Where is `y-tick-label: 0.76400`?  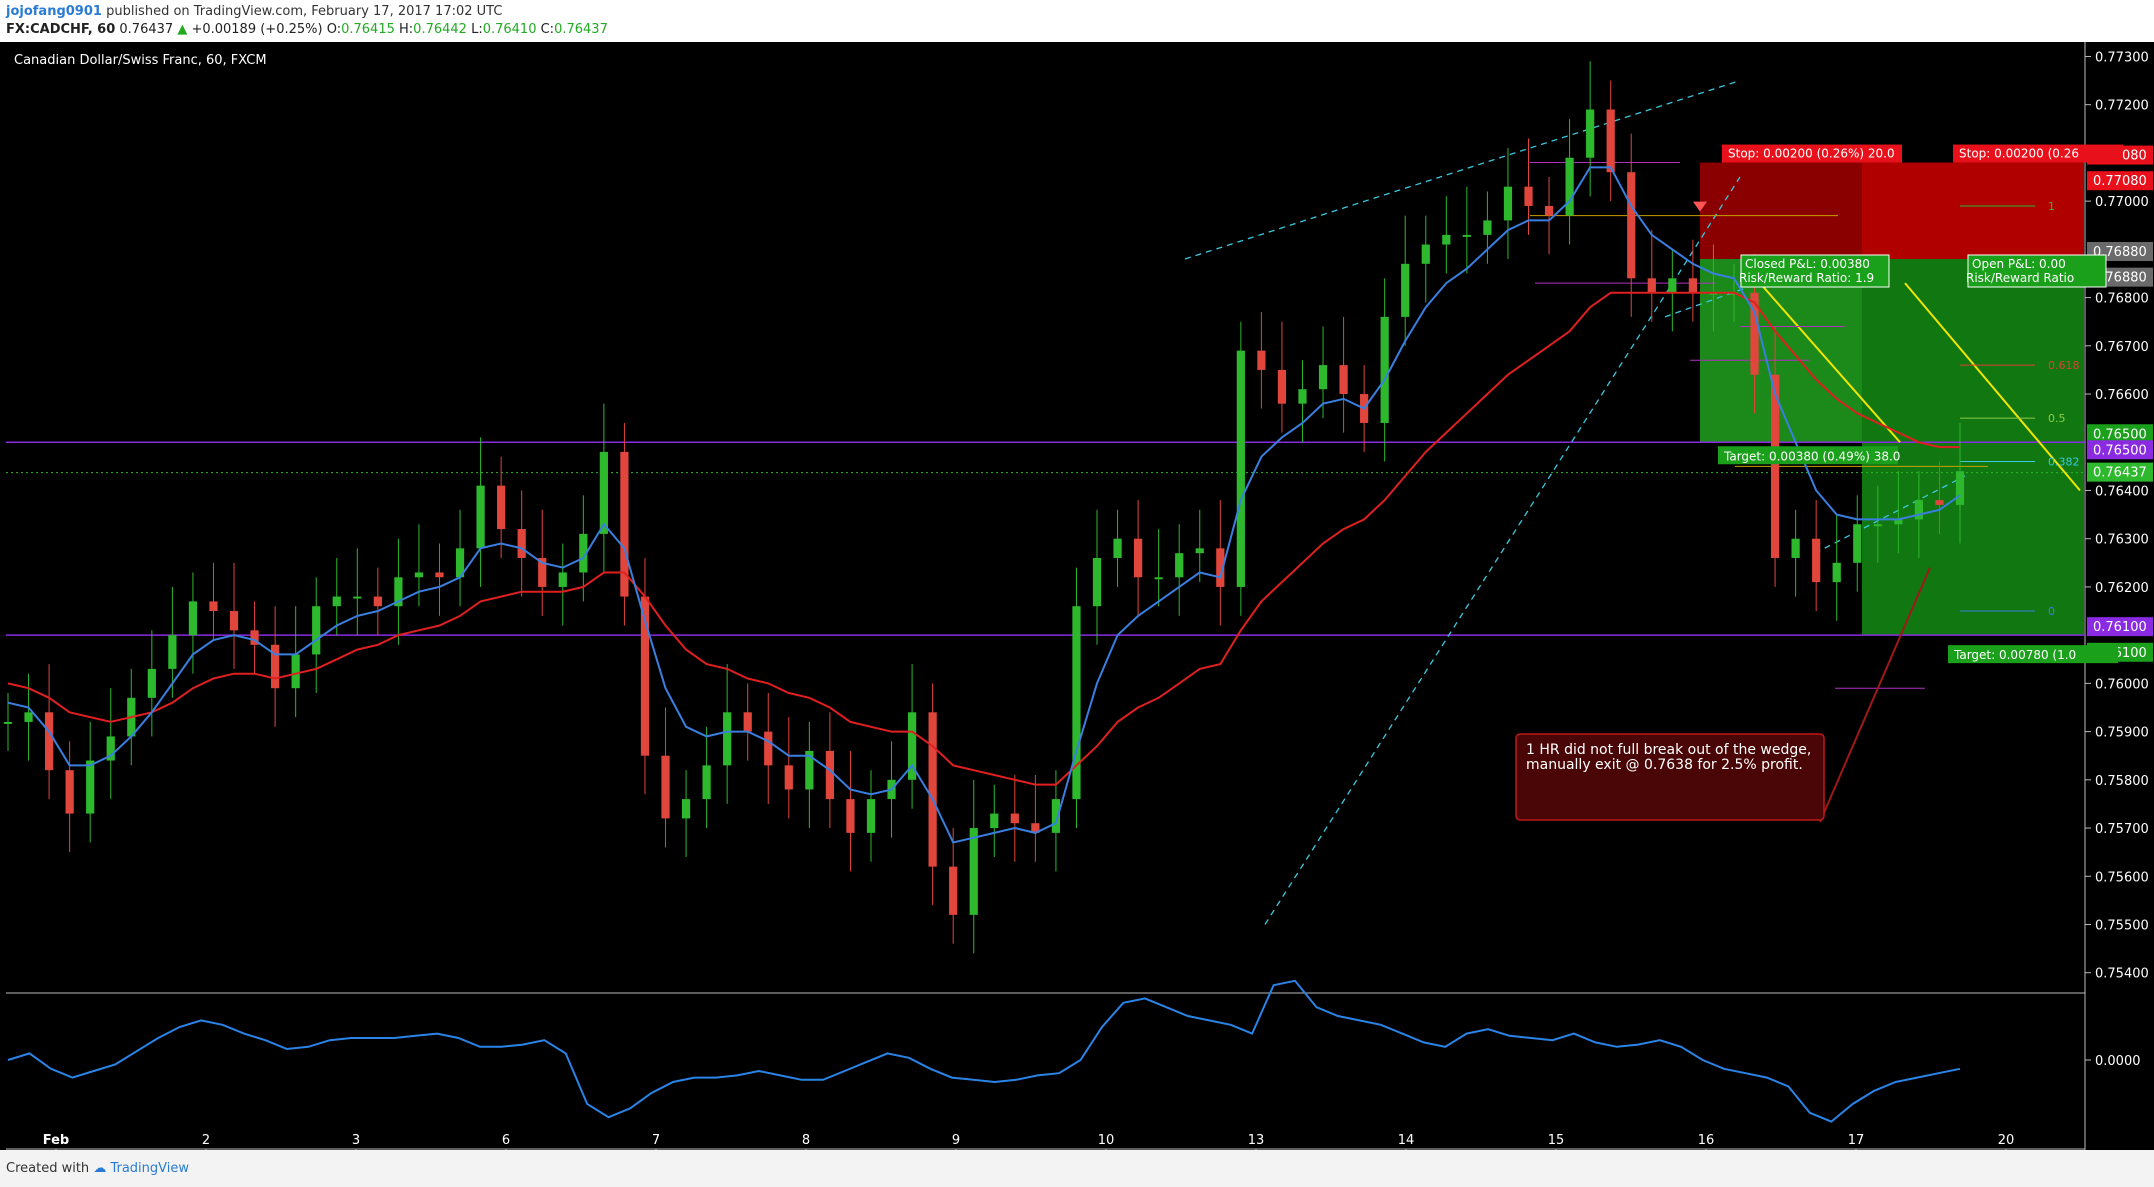
y-tick-label: 0.76400 is located at coordinates (2122, 491).